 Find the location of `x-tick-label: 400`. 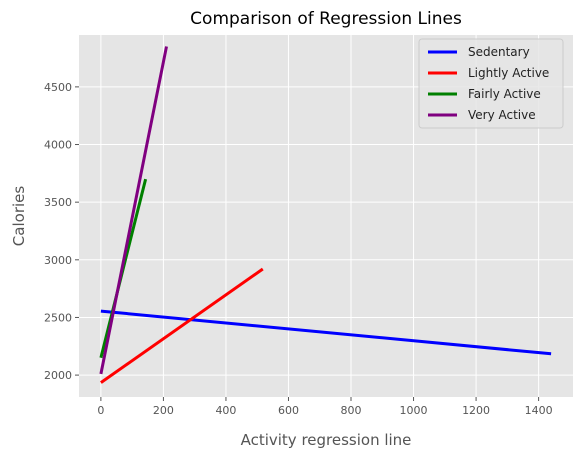

x-tick-label: 400 is located at coordinates (225, 410).